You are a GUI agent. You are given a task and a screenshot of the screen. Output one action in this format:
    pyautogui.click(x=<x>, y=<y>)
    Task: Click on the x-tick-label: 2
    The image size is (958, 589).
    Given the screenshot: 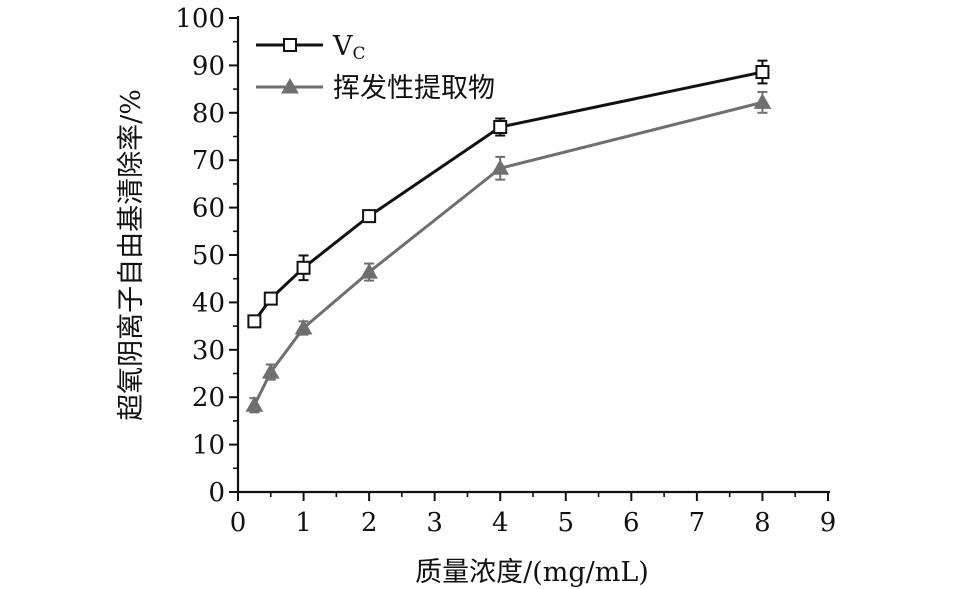 What is the action you would take?
    pyautogui.click(x=369, y=523)
    